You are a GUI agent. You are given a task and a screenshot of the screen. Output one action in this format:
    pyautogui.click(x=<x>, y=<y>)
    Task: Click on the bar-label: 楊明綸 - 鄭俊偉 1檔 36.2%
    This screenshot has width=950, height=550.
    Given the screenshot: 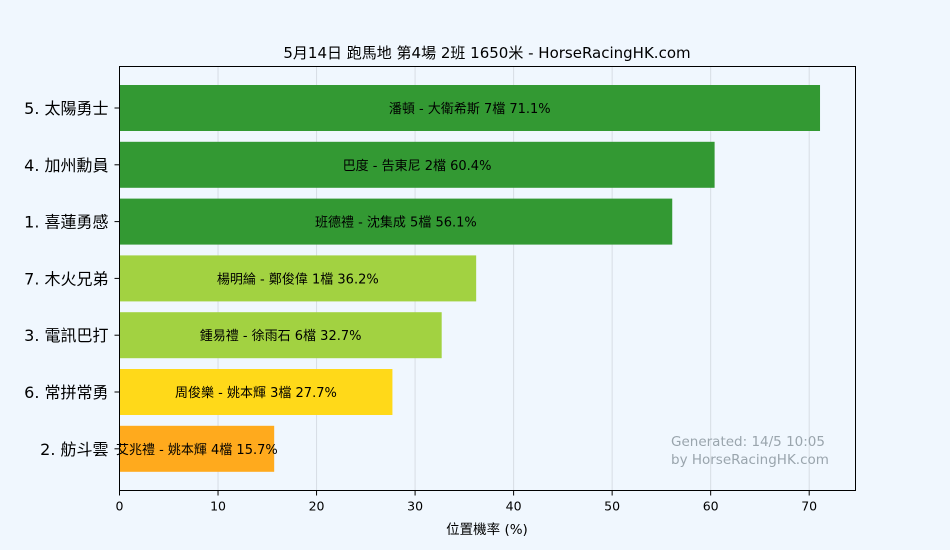 What is the action you would take?
    pyautogui.click(x=298, y=279)
    